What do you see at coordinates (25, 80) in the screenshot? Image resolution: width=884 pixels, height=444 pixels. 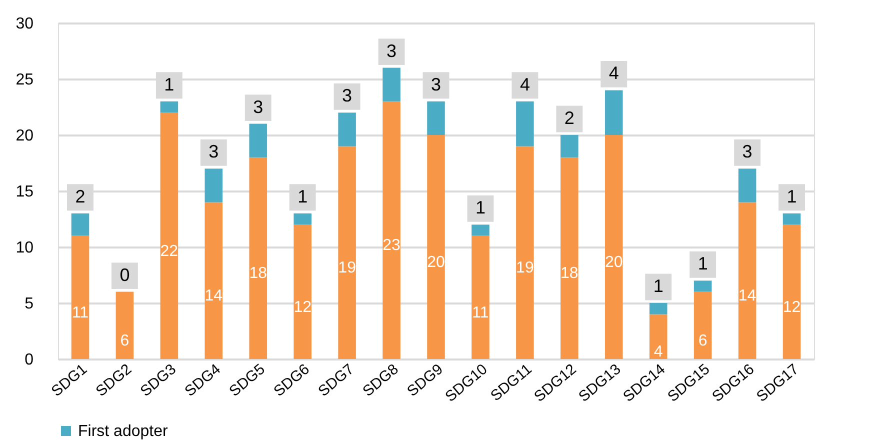 I see `y-tick-label: 25` at bounding box center [25, 80].